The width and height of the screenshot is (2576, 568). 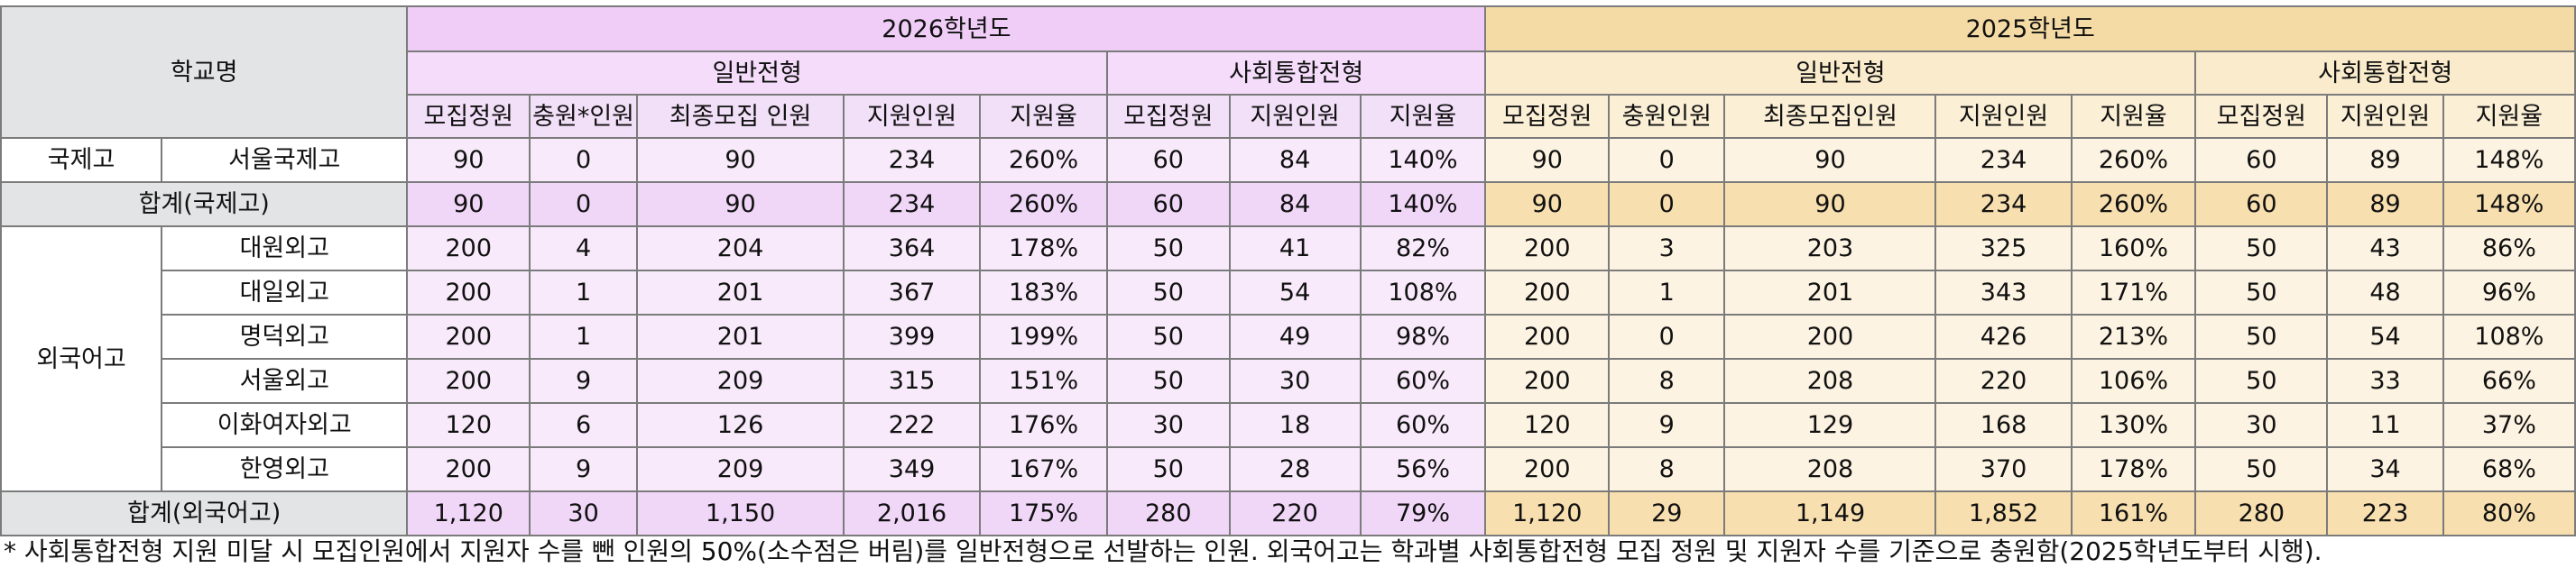 I want to click on value-cell: 2,016, so click(x=912, y=513).